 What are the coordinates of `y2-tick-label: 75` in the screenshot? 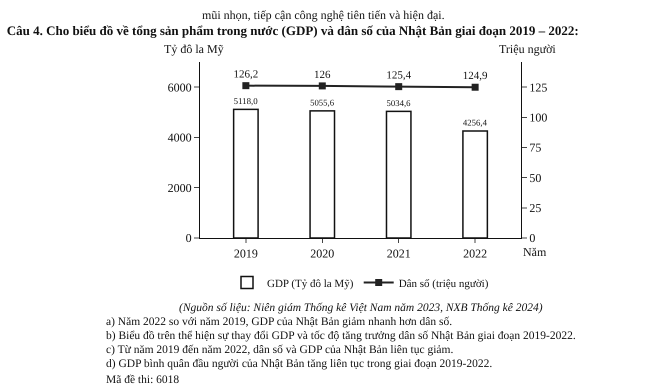 It's located at (535, 147).